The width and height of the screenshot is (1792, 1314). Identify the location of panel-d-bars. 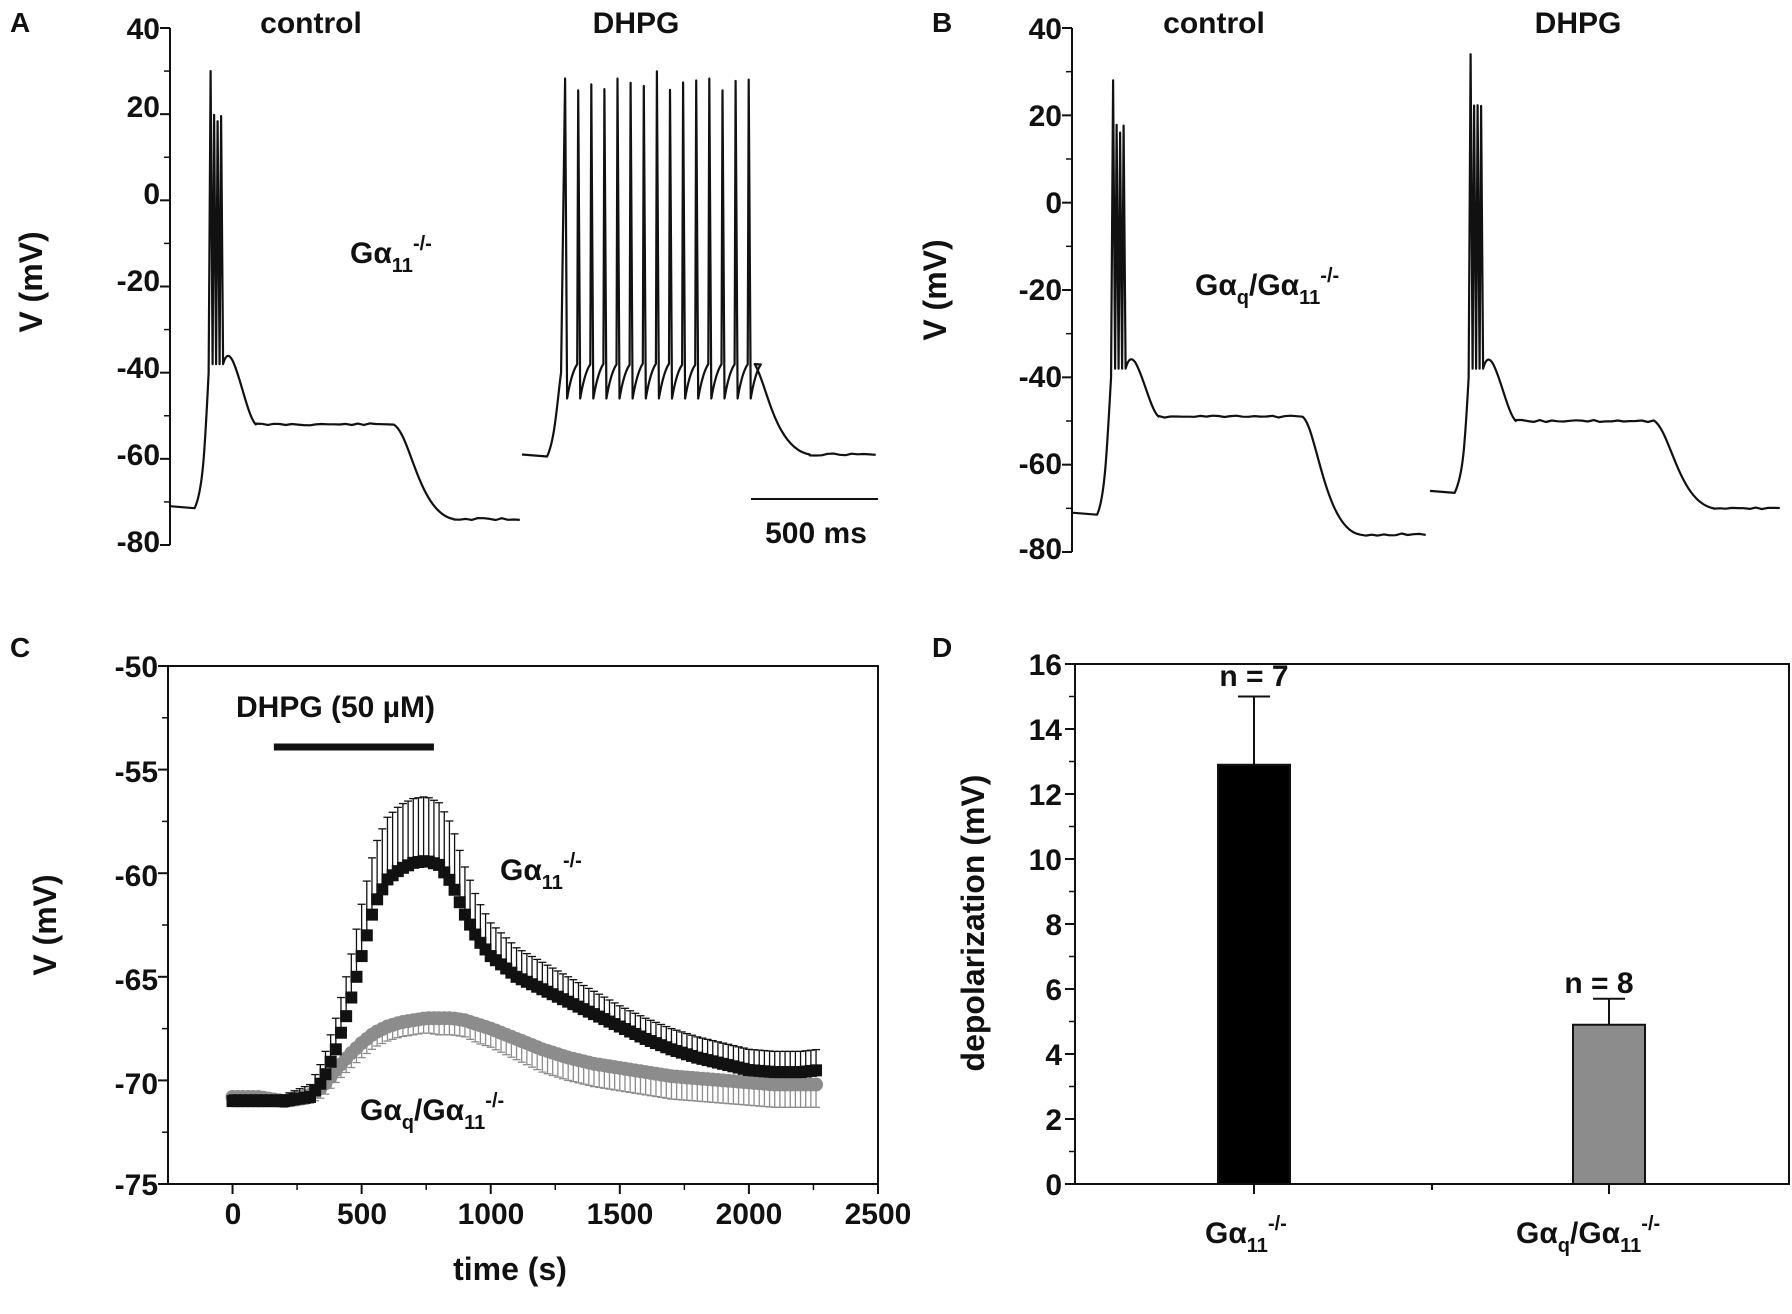
(1431, 940).